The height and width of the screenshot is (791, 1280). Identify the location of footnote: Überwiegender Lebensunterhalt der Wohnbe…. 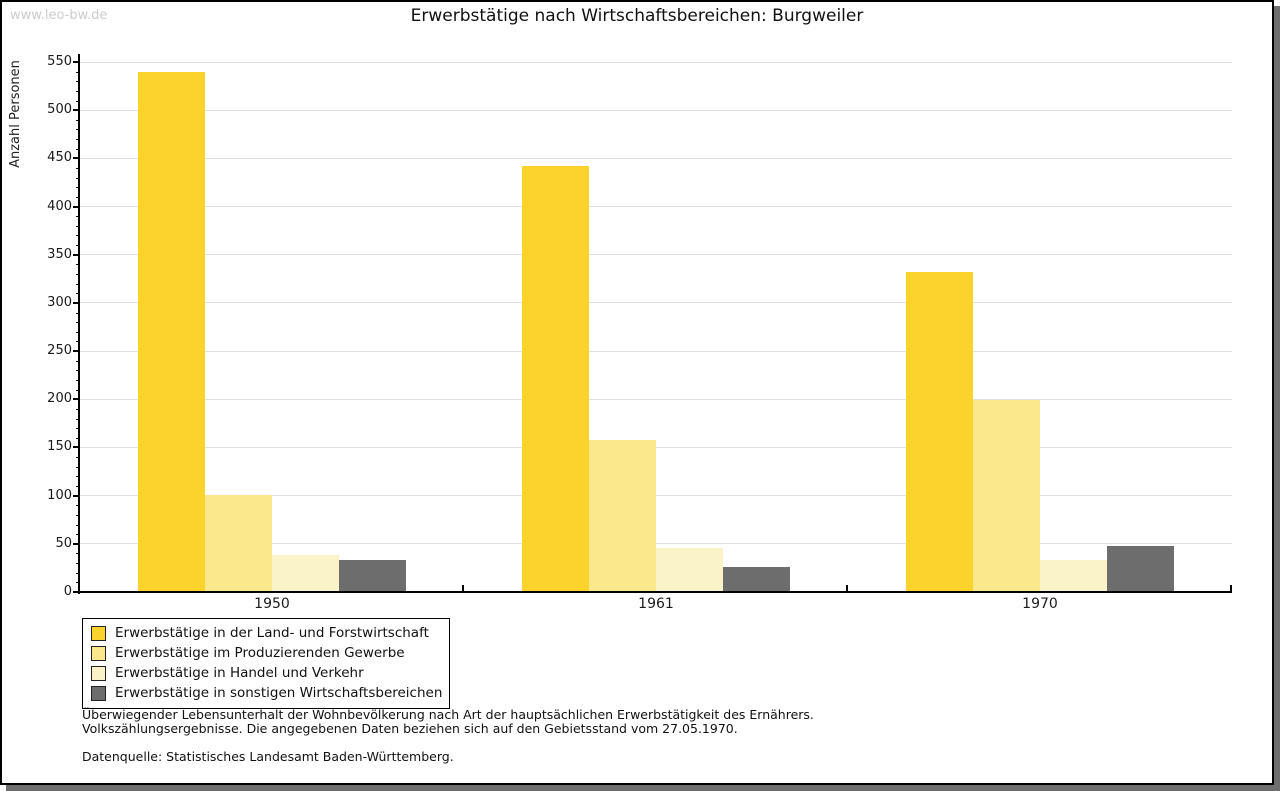
(448, 736).